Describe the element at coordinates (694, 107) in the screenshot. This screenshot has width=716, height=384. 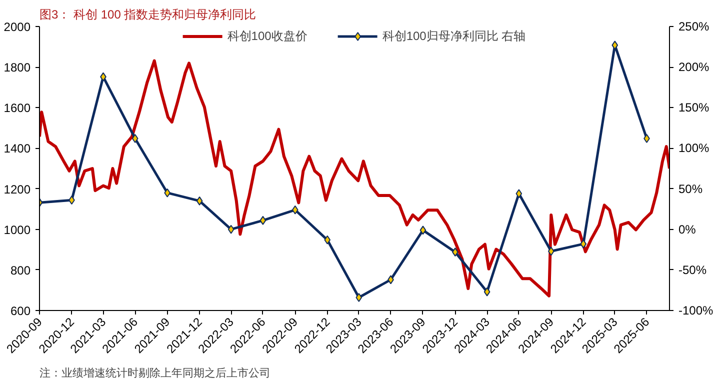
I see `y2-tick-label: 150%` at that location.